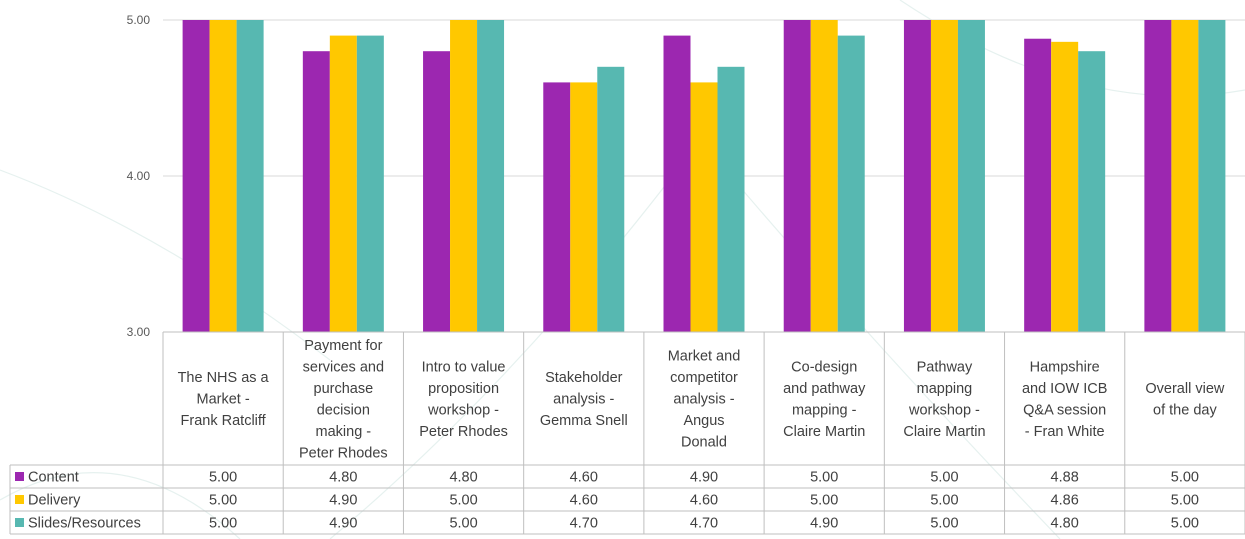 This screenshot has height=539, width=1245. I want to click on category-label-line: mapping, so click(945, 389).